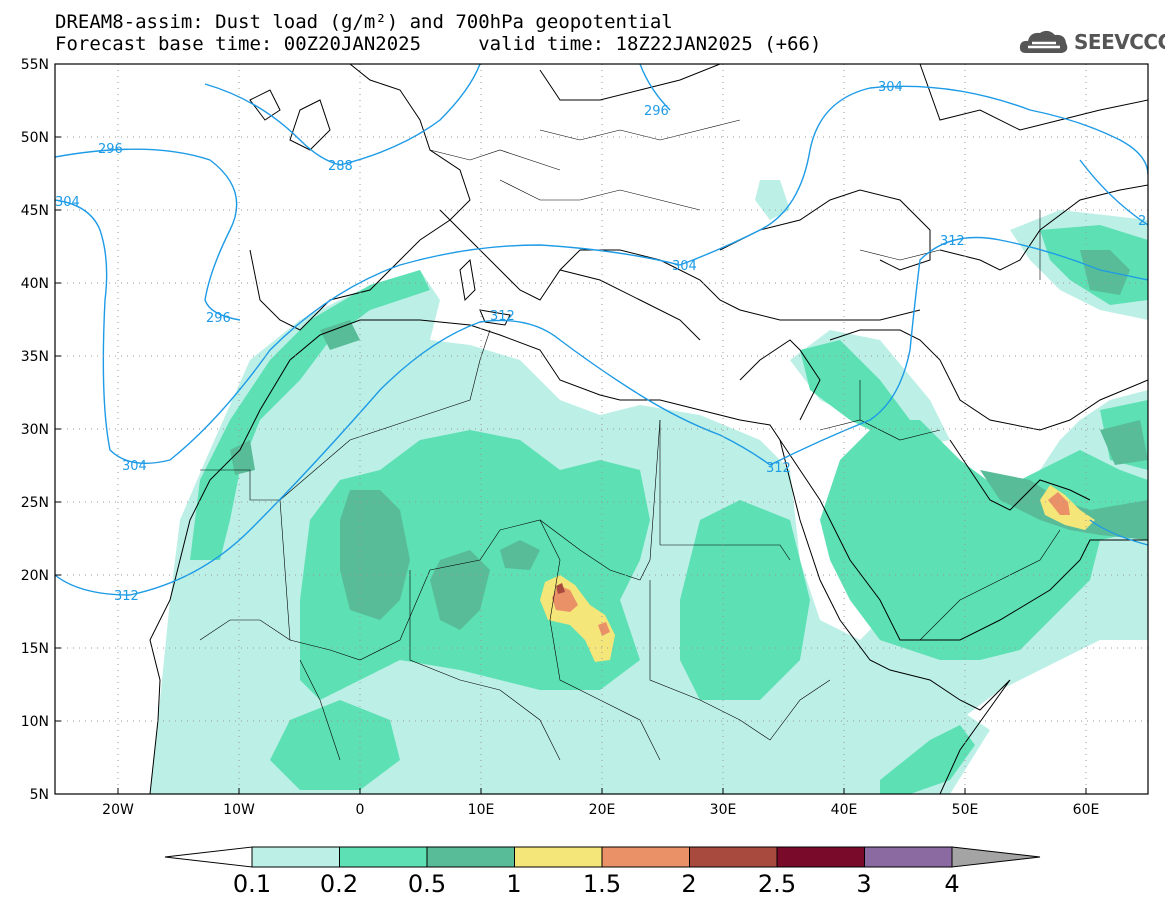 The image size is (1165, 907). I want to click on seevccc-logo: SEEVCCC, so click(1091, 42).